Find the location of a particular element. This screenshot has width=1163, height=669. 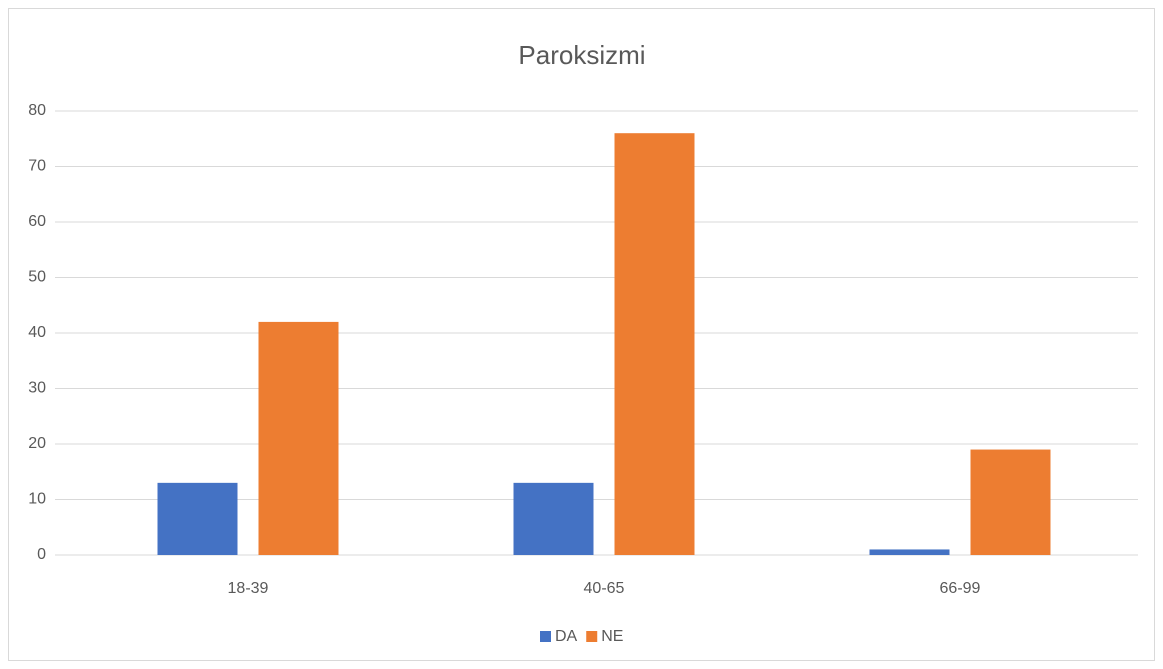

legend-label: DA is located at coordinates (566, 636).